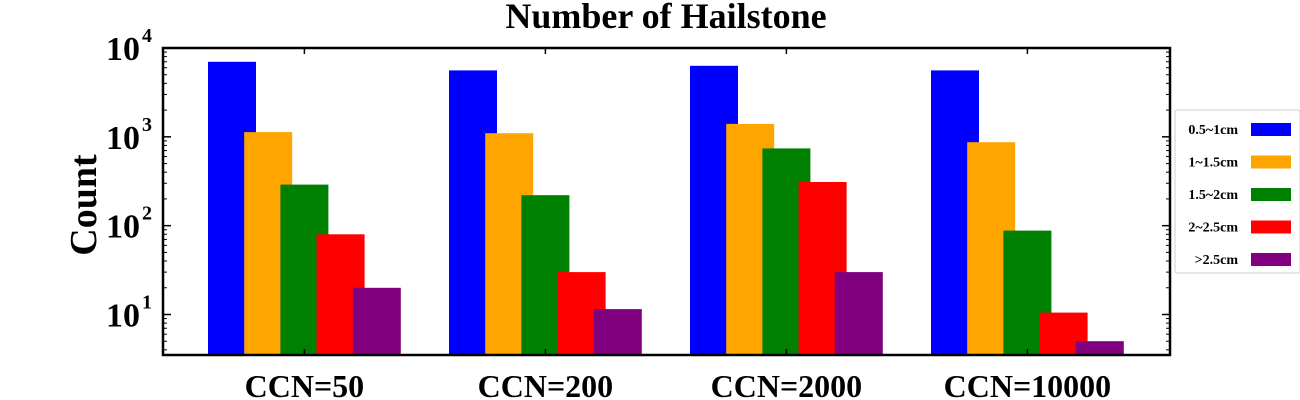 This screenshot has width=1300, height=400. Describe the element at coordinates (147, 36) in the screenshot. I see `y-tick-exponent: 4` at that location.